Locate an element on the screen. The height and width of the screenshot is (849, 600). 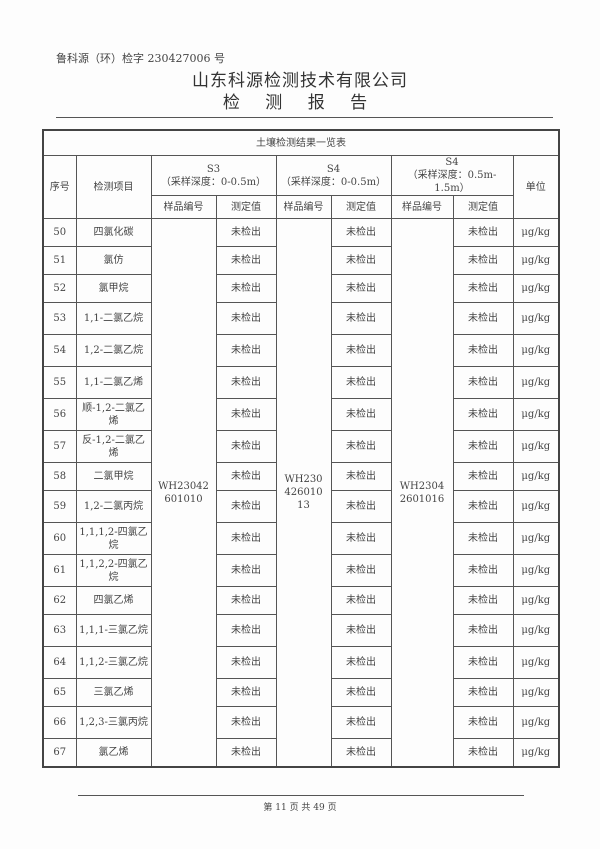
test-item: 1,1,2-三氯乙烷 is located at coordinates (113, 662).